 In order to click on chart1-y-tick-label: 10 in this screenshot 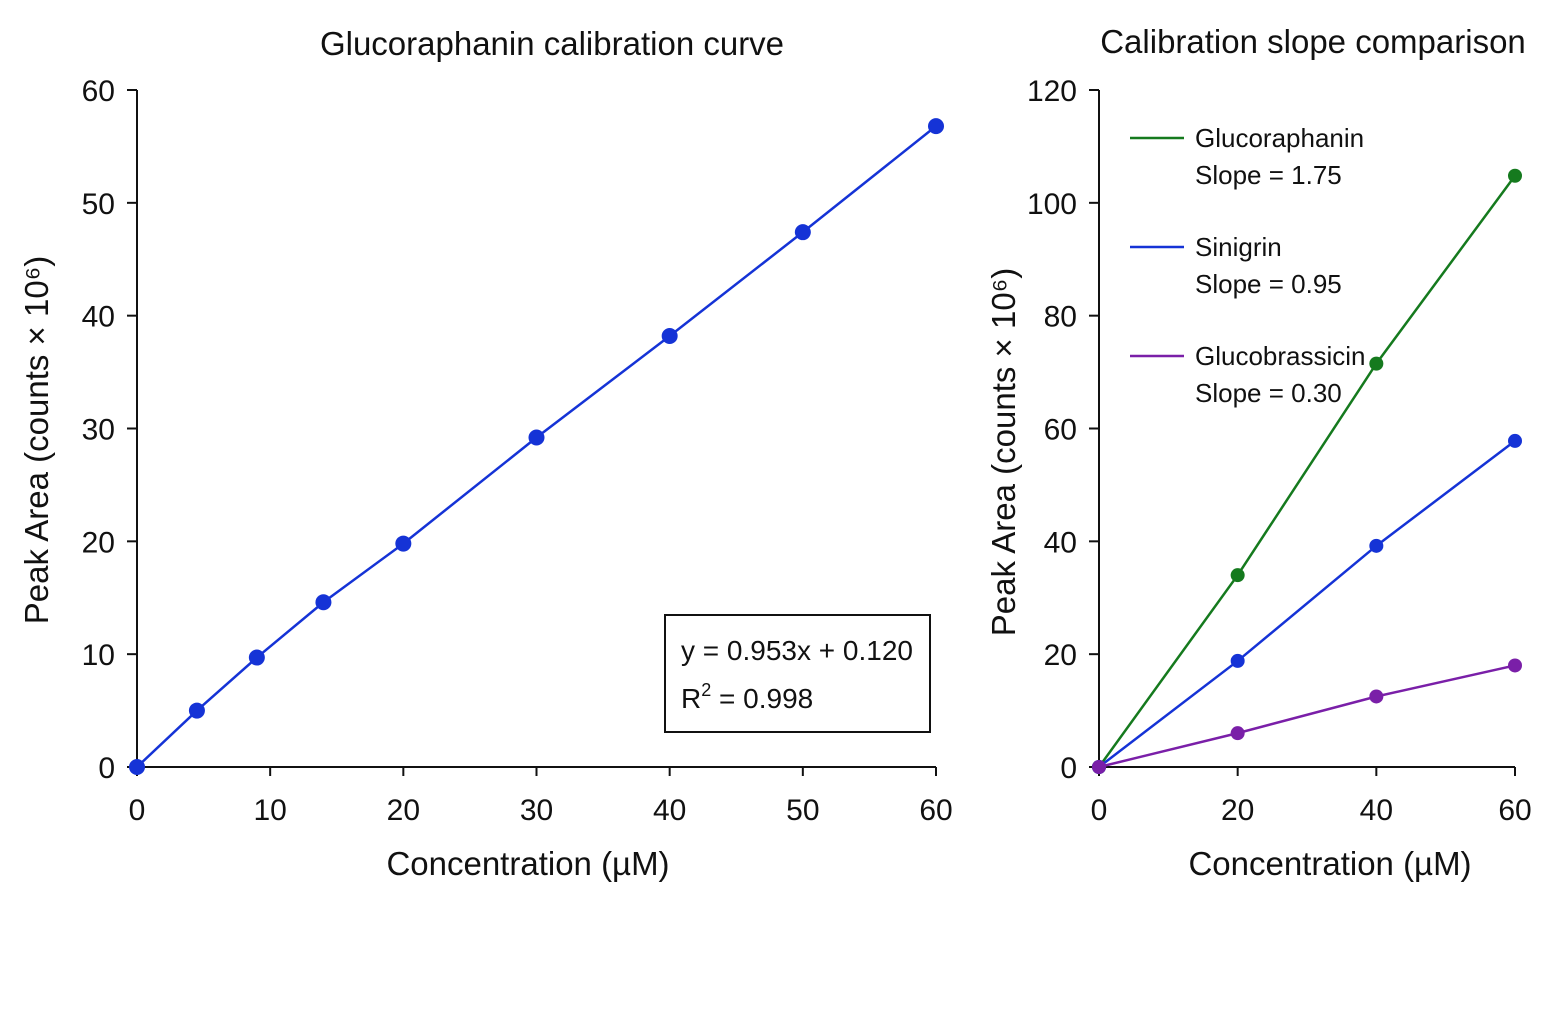, I will do `click(98, 655)`.